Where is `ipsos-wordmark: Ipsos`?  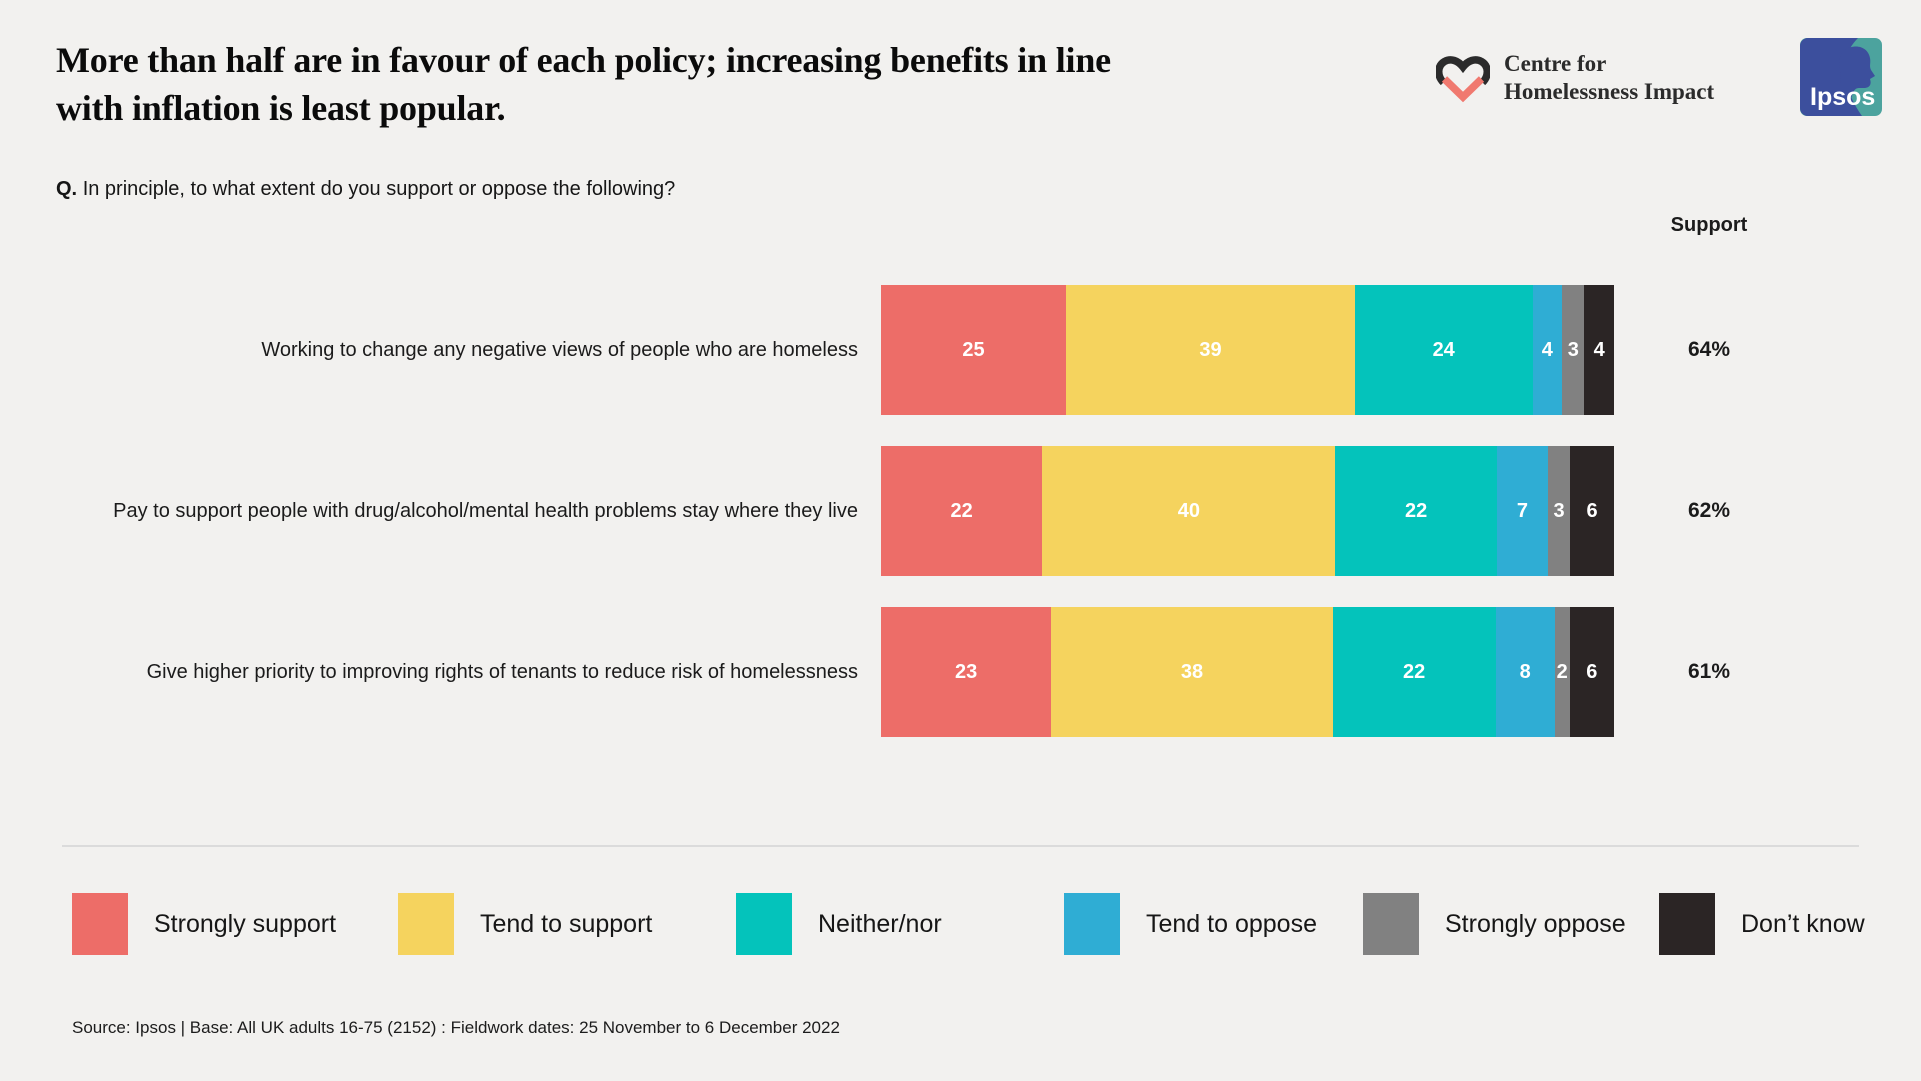
ipsos-wordmark: Ipsos is located at coordinates (1842, 97).